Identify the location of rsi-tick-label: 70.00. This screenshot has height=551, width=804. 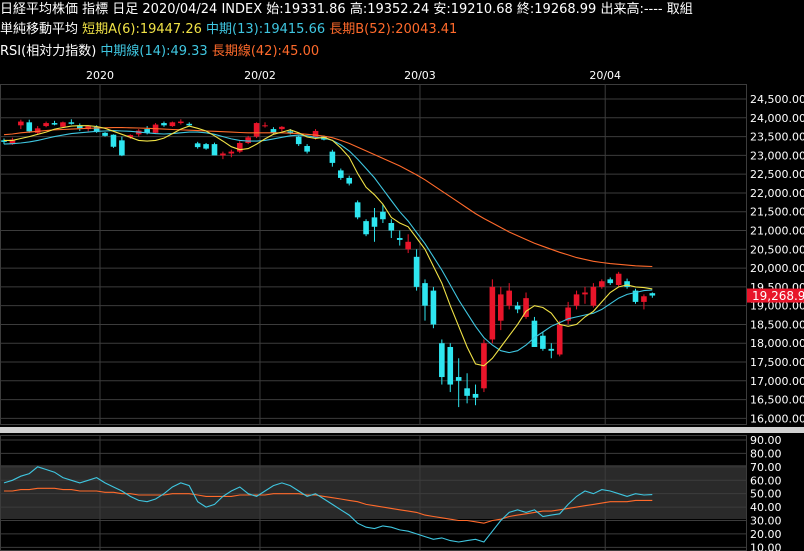
(766, 467).